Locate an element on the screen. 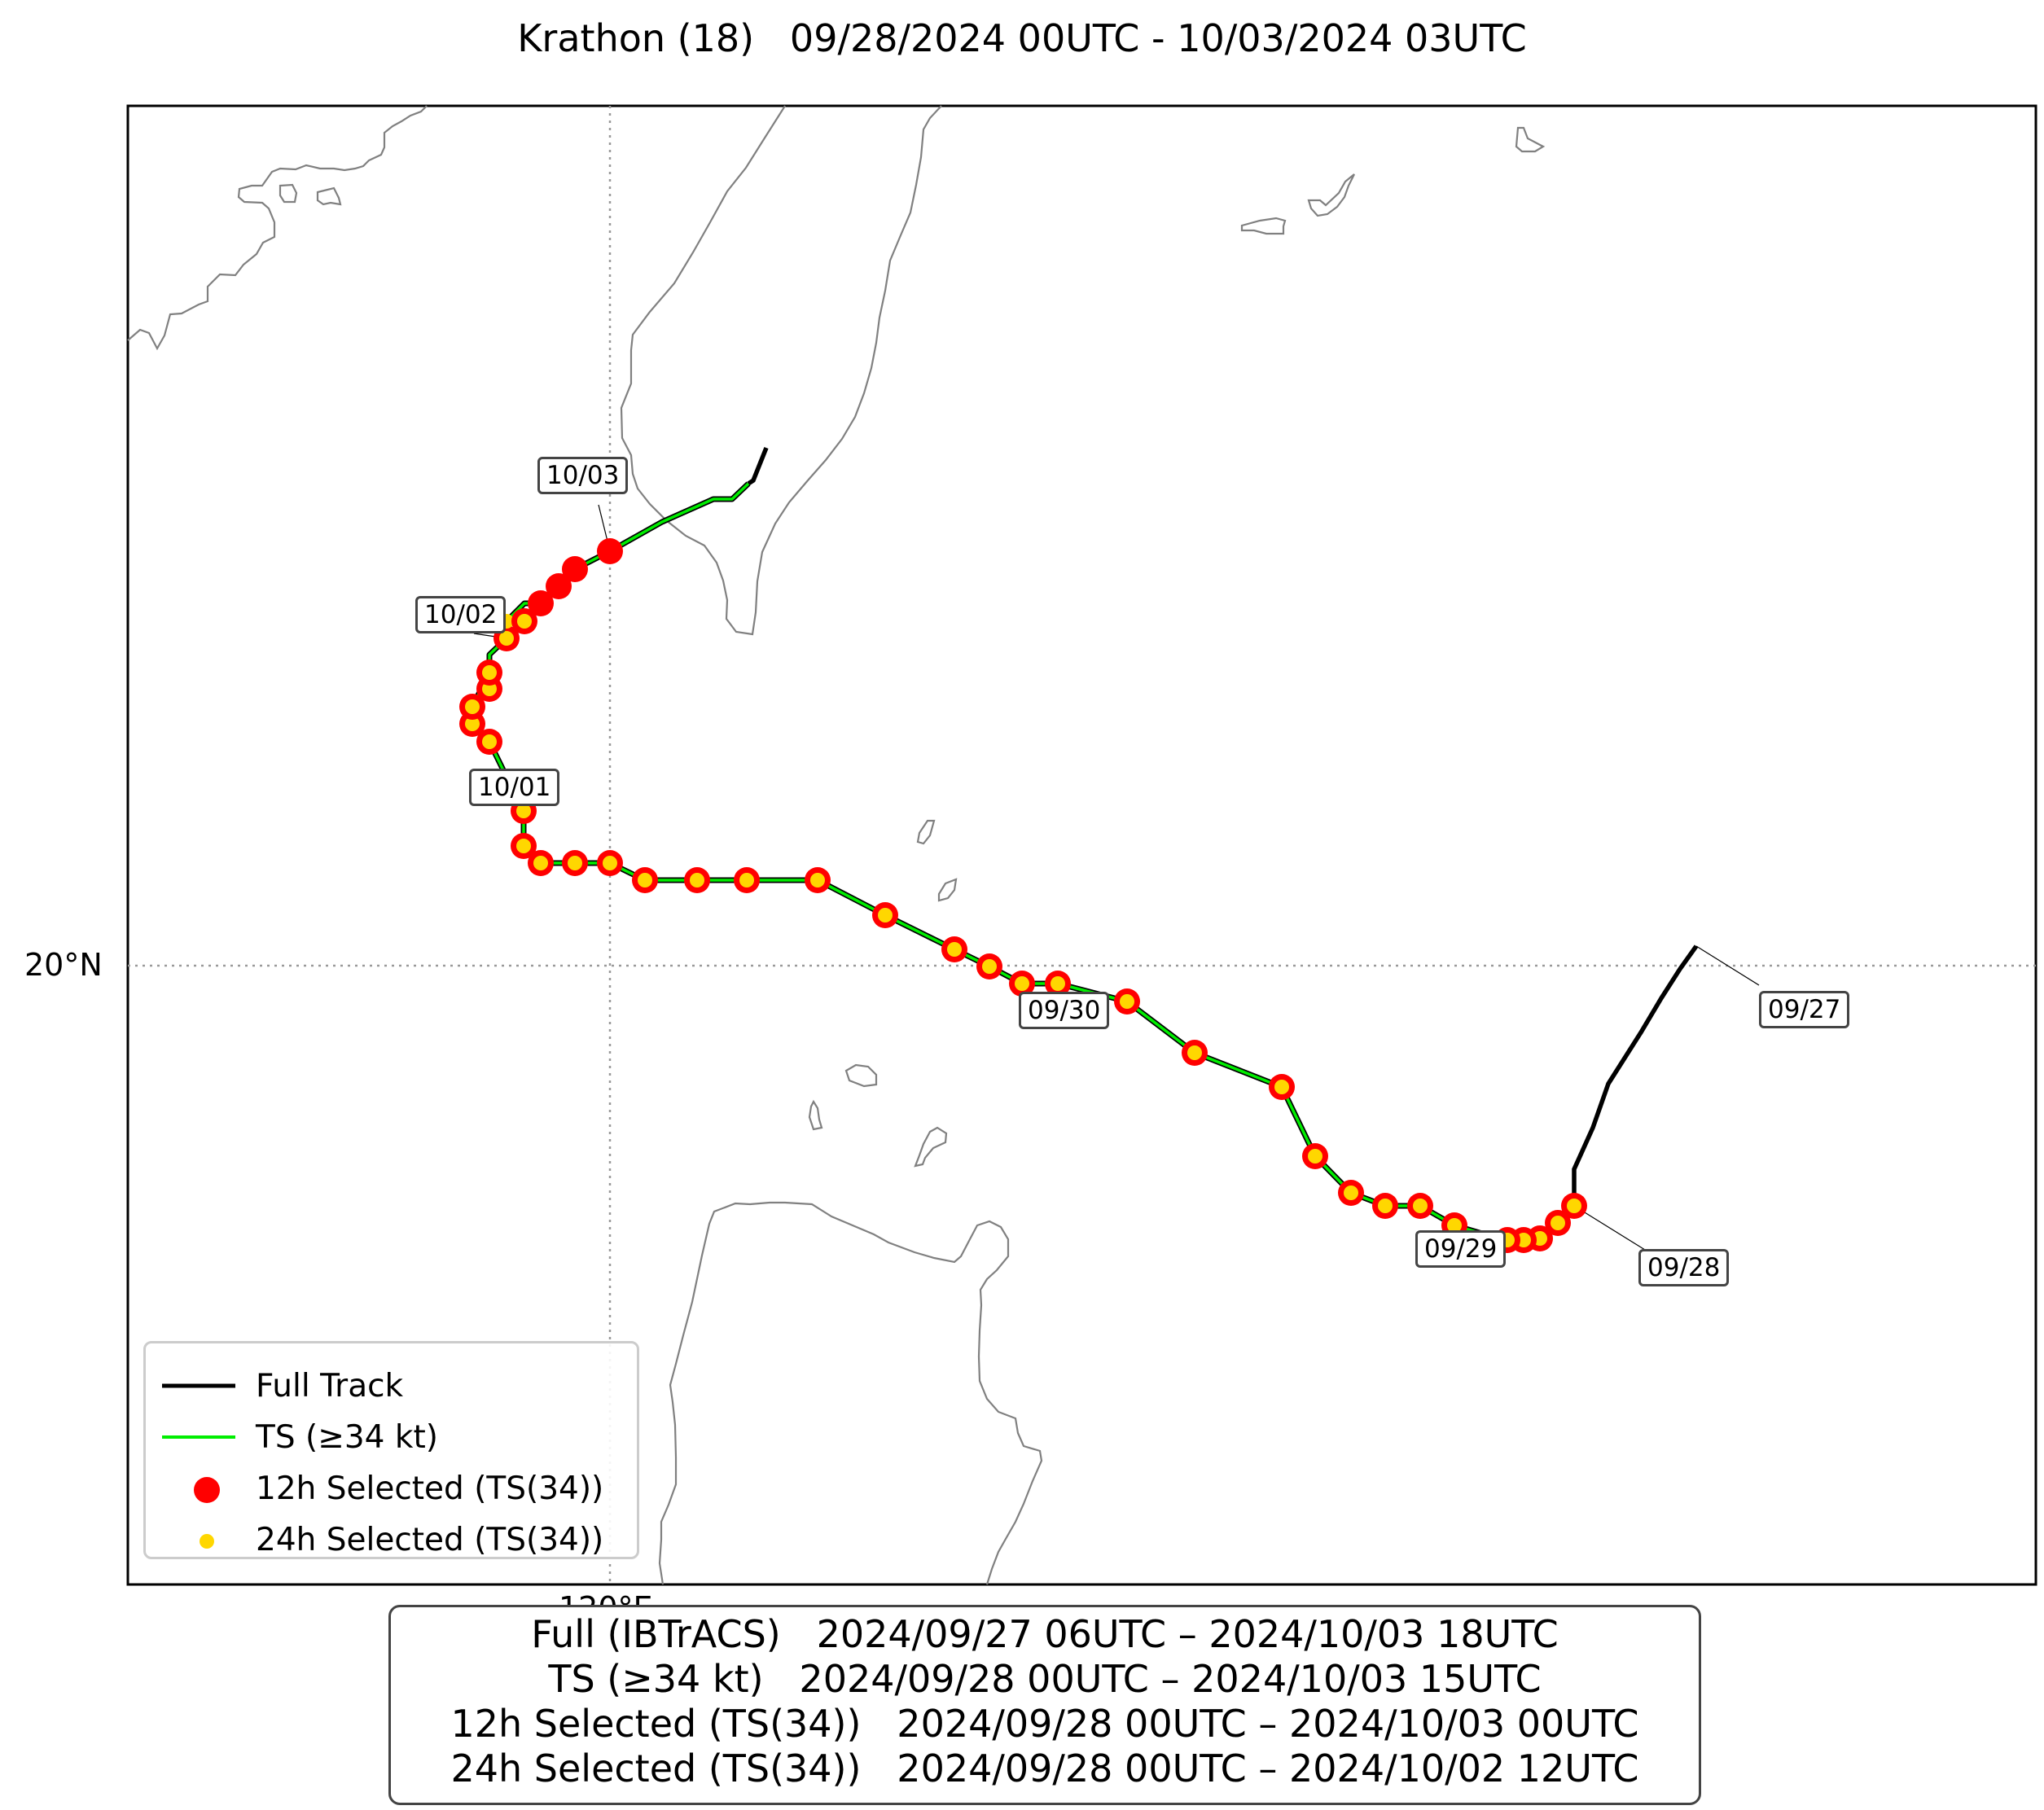 The height and width of the screenshot is (1810, 2044). lat-tick-label: 20°N is located at coordinates (63, 965).